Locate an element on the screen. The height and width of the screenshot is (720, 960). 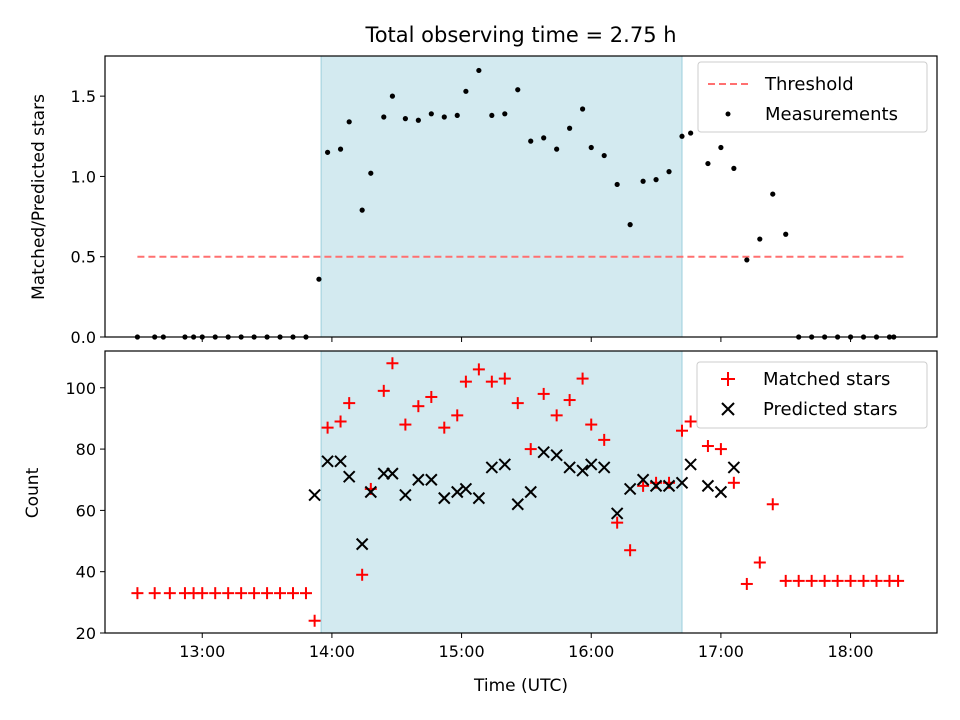
legend-matched-label: Matched stars is located at coordinates (826, 379).